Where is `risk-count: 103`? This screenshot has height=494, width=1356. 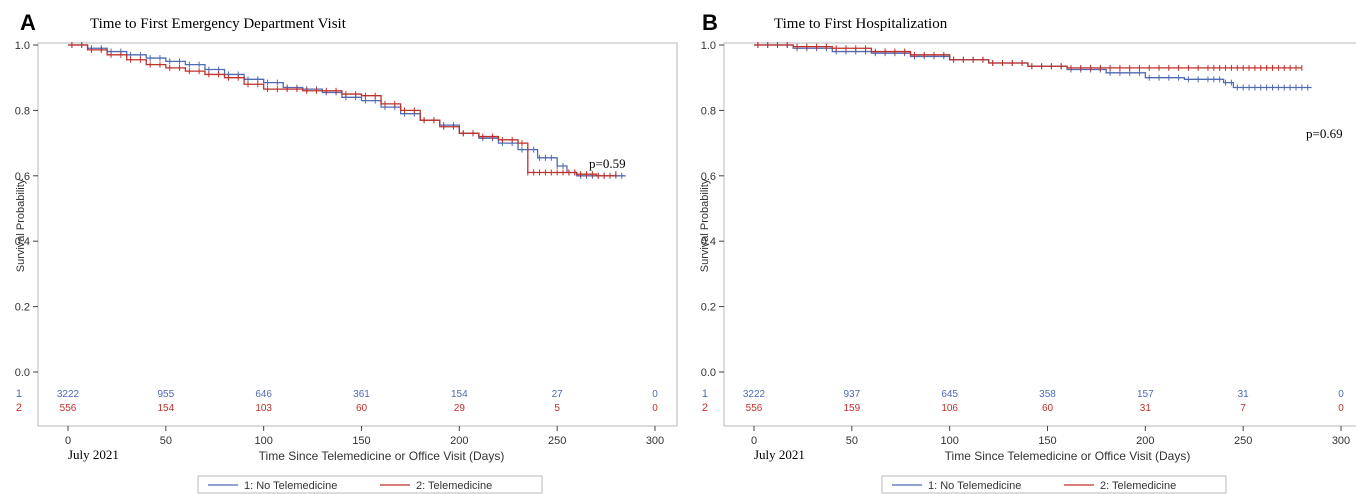
risk-count: 103 is located at coordinates (263, 408).